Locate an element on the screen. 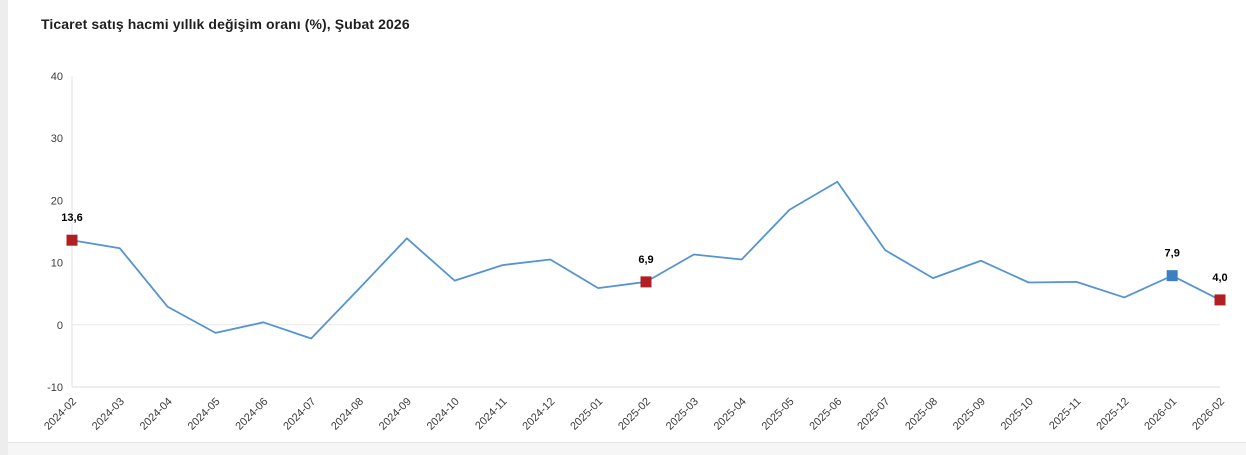 Image resolution: width=1246 pixels, height=455 pixels. x-tick-label: 2024-09 is located at coordinates (395, 414).